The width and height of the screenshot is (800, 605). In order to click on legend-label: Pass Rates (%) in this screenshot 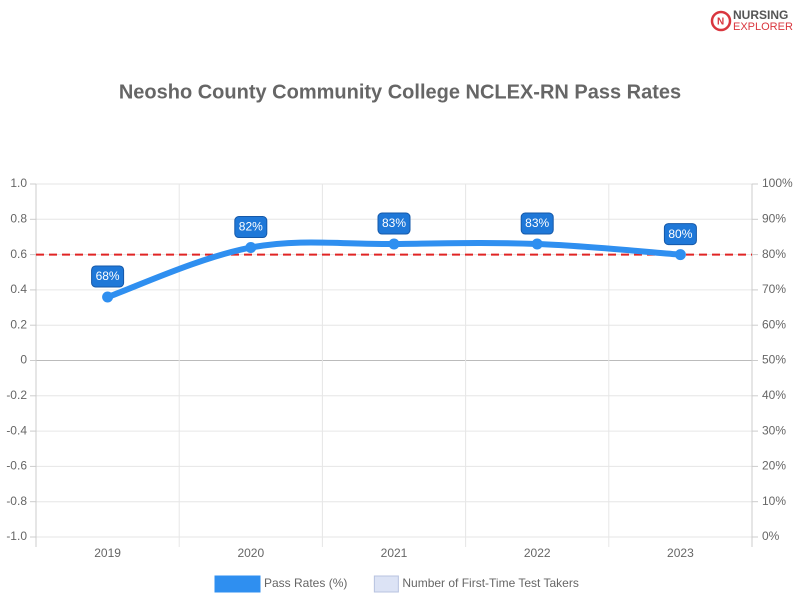, I will do `click(305, 583)`.